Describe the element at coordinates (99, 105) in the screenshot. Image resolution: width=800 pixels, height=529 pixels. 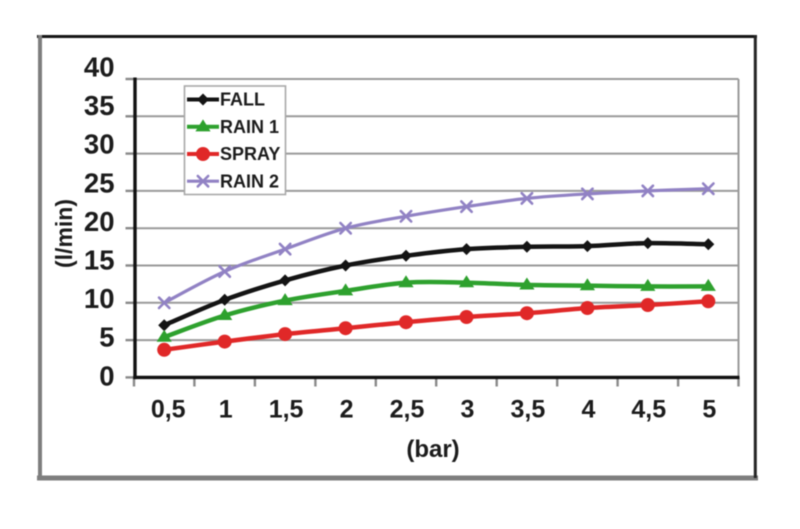
I see `svg-text: 35` at that location.